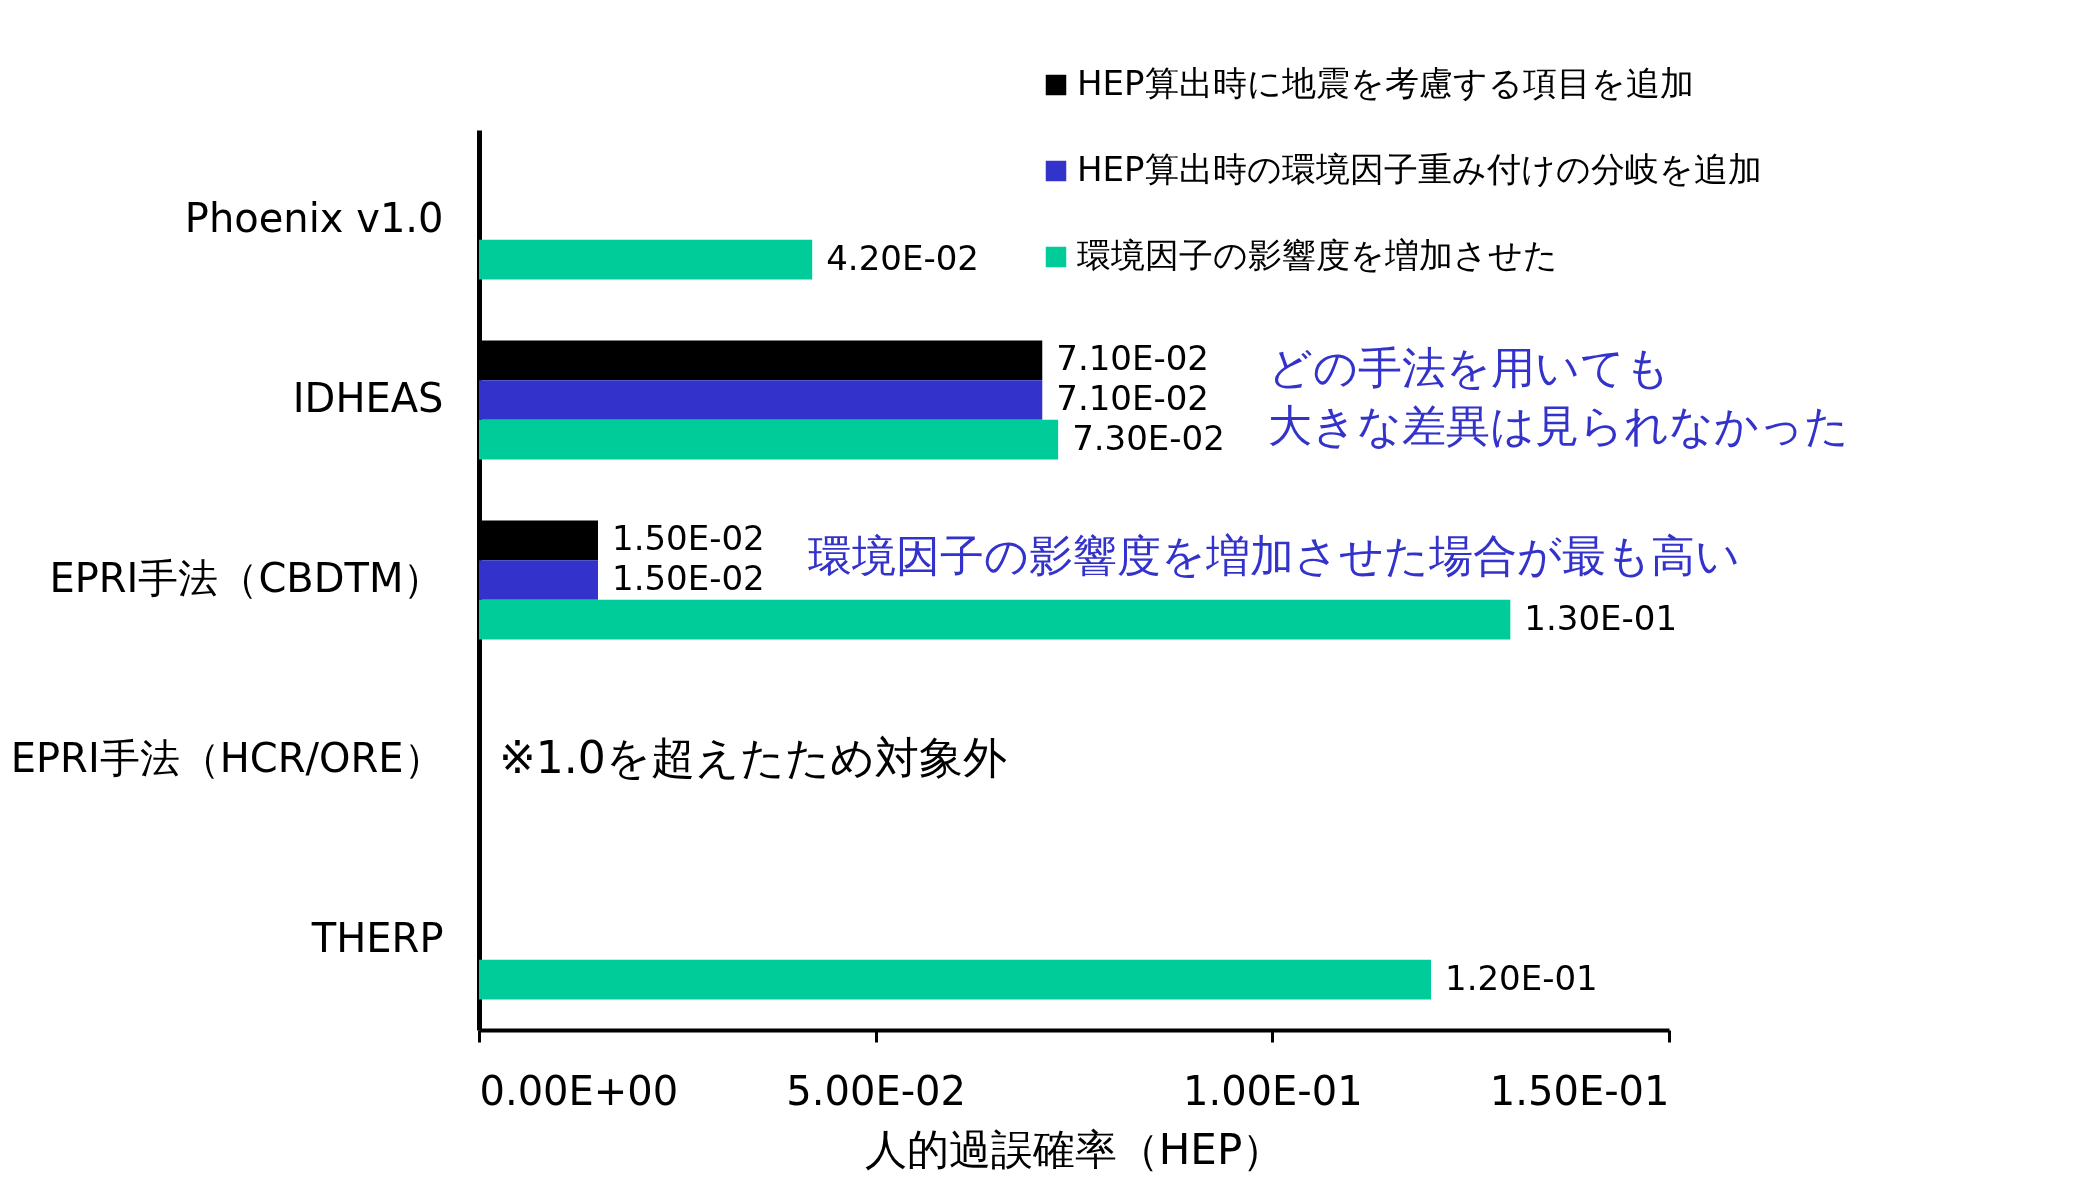 The image size is (2096, 1190). What do you see at coordinates (1579, 1090) in the screenshot?
I see `x-tick-label: 1.50E-01` at bounding box center [1579, 1090].